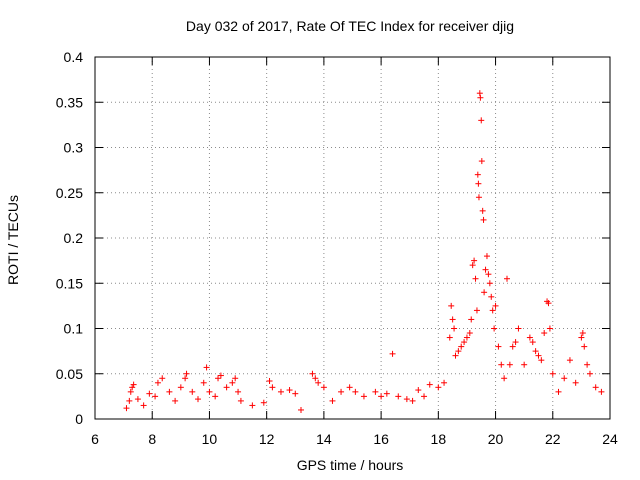 The height and width of the screenshot is (480, 640). I want to click on x-axis-label: GPS time / hours, so click(350, 465).